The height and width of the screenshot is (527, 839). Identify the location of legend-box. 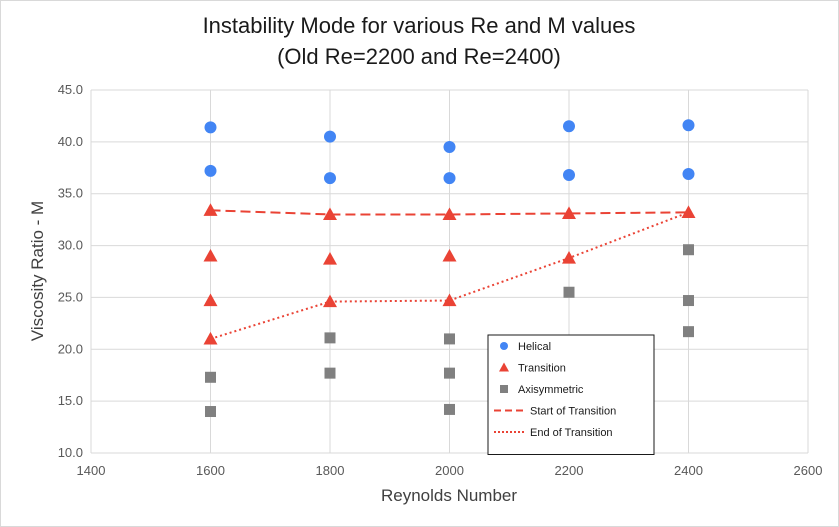
(571, 394).